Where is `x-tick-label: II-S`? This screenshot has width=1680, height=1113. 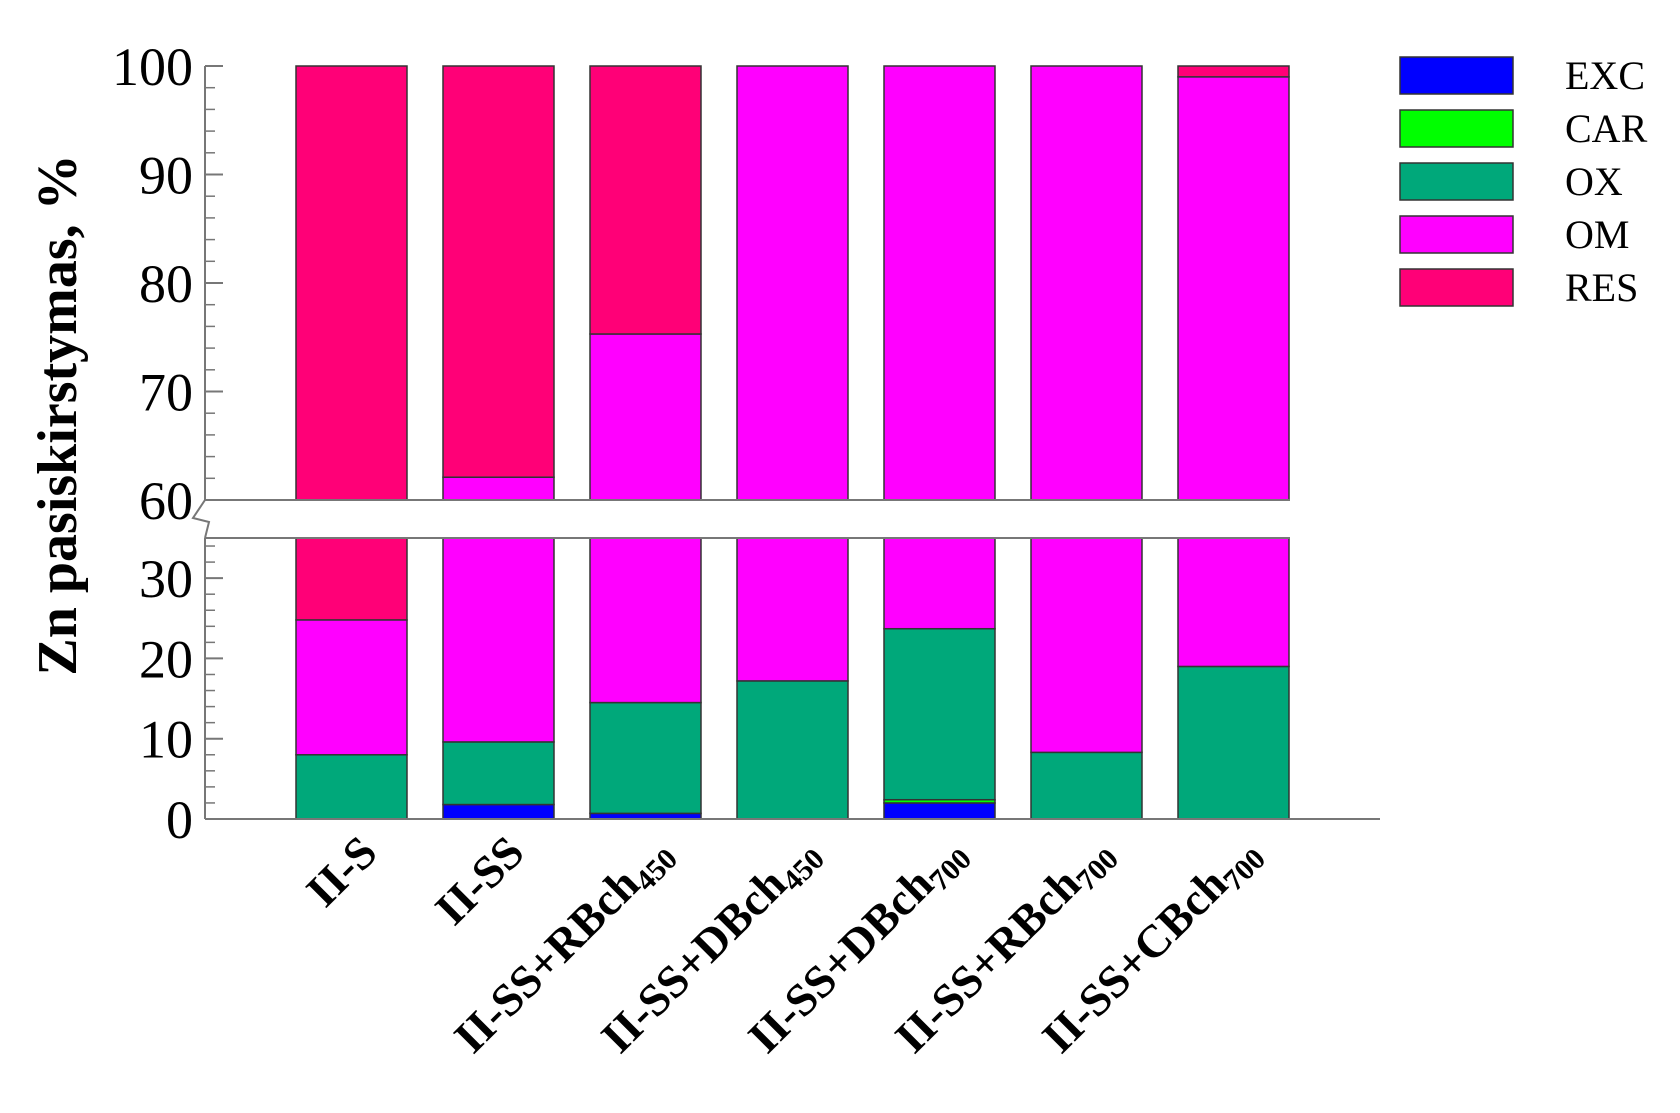
x-tick-label: II-S is located at coordinates (341, 871).